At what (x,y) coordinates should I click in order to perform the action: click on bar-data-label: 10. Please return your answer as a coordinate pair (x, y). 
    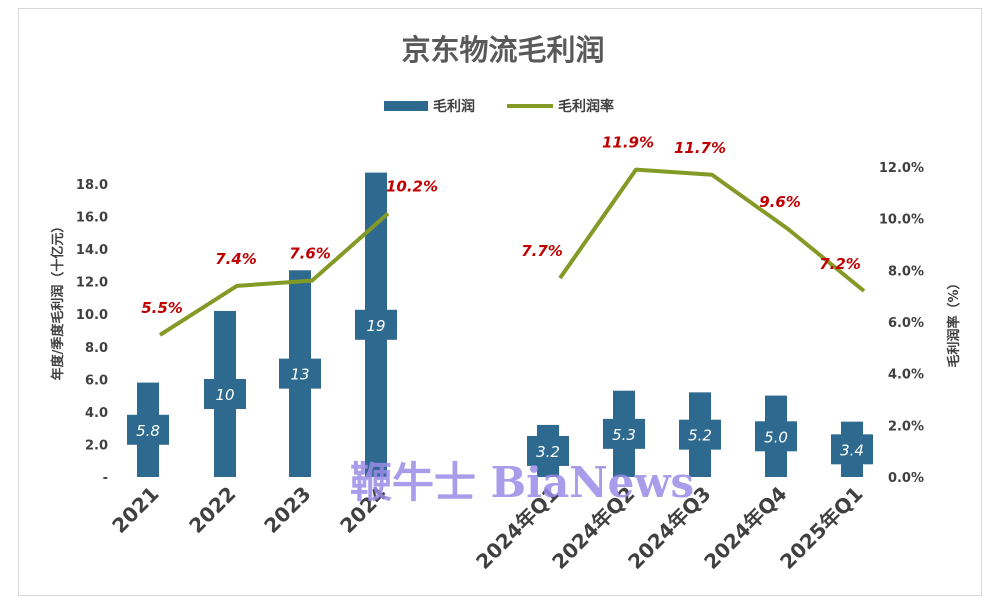
    Looking at the image, I should click on (224, 395).